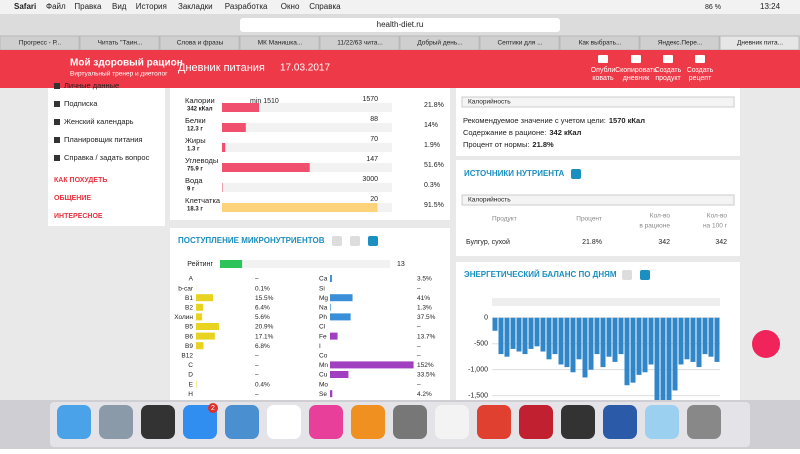  What do you see at coordinates (425, 365) in the screenshot?
I see `micro-value: 152%` at bounding box center [425, 365].